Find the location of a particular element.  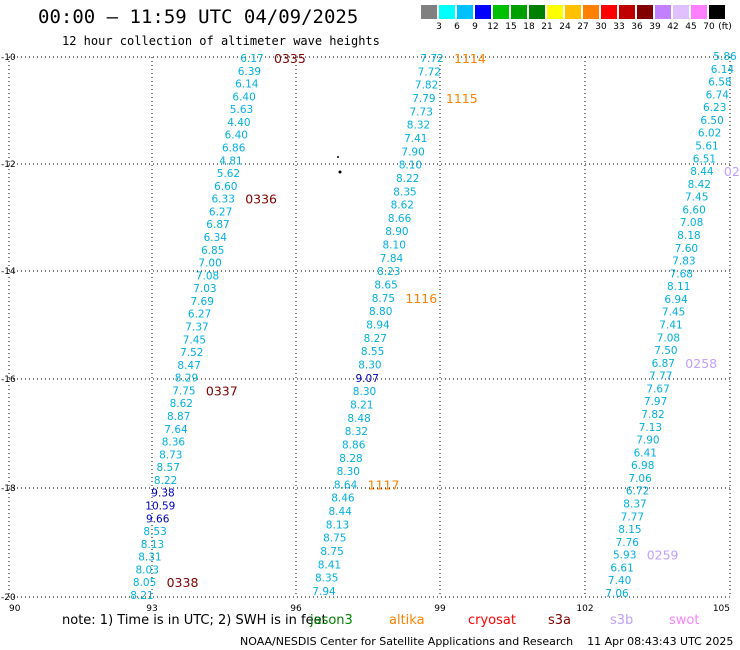

wave-height-value: 8.53 is located at coordinates (154, 532).